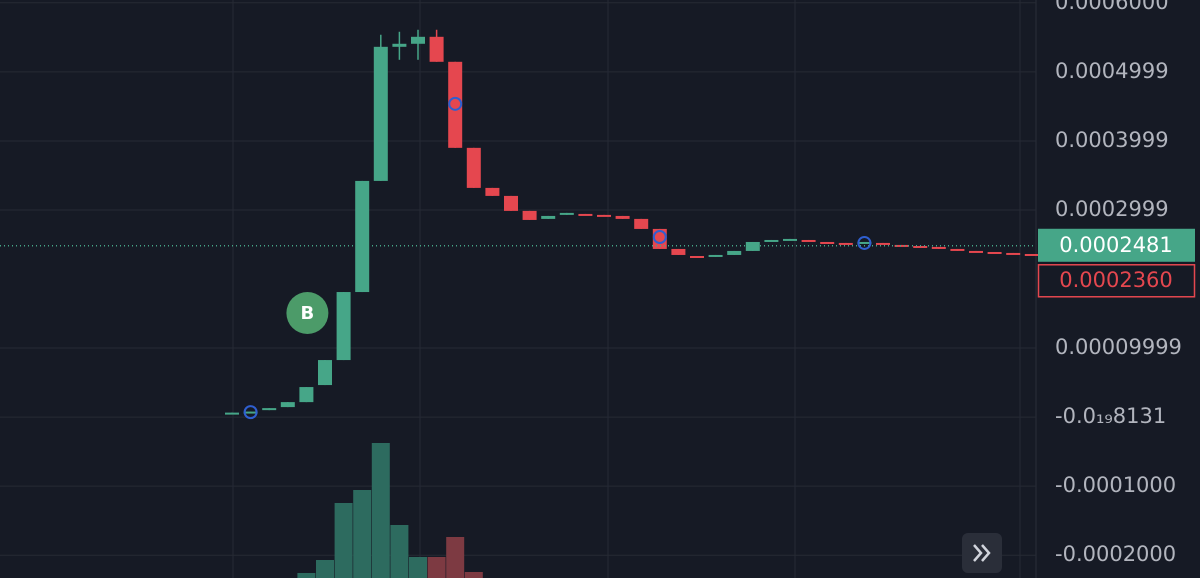 This screenshot has width=1200, height=578. I want to click on y-tick-label: 0.0002999, so click(1112, 209).